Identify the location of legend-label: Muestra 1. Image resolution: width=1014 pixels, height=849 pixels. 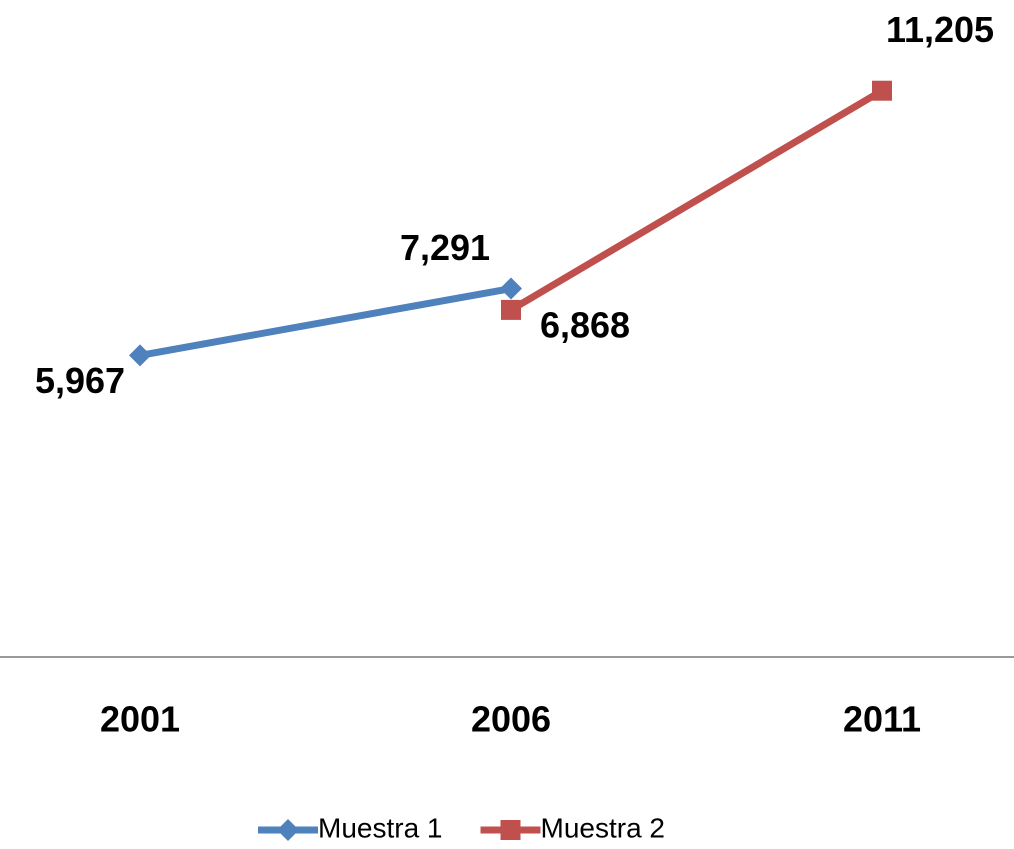
(380, 827).